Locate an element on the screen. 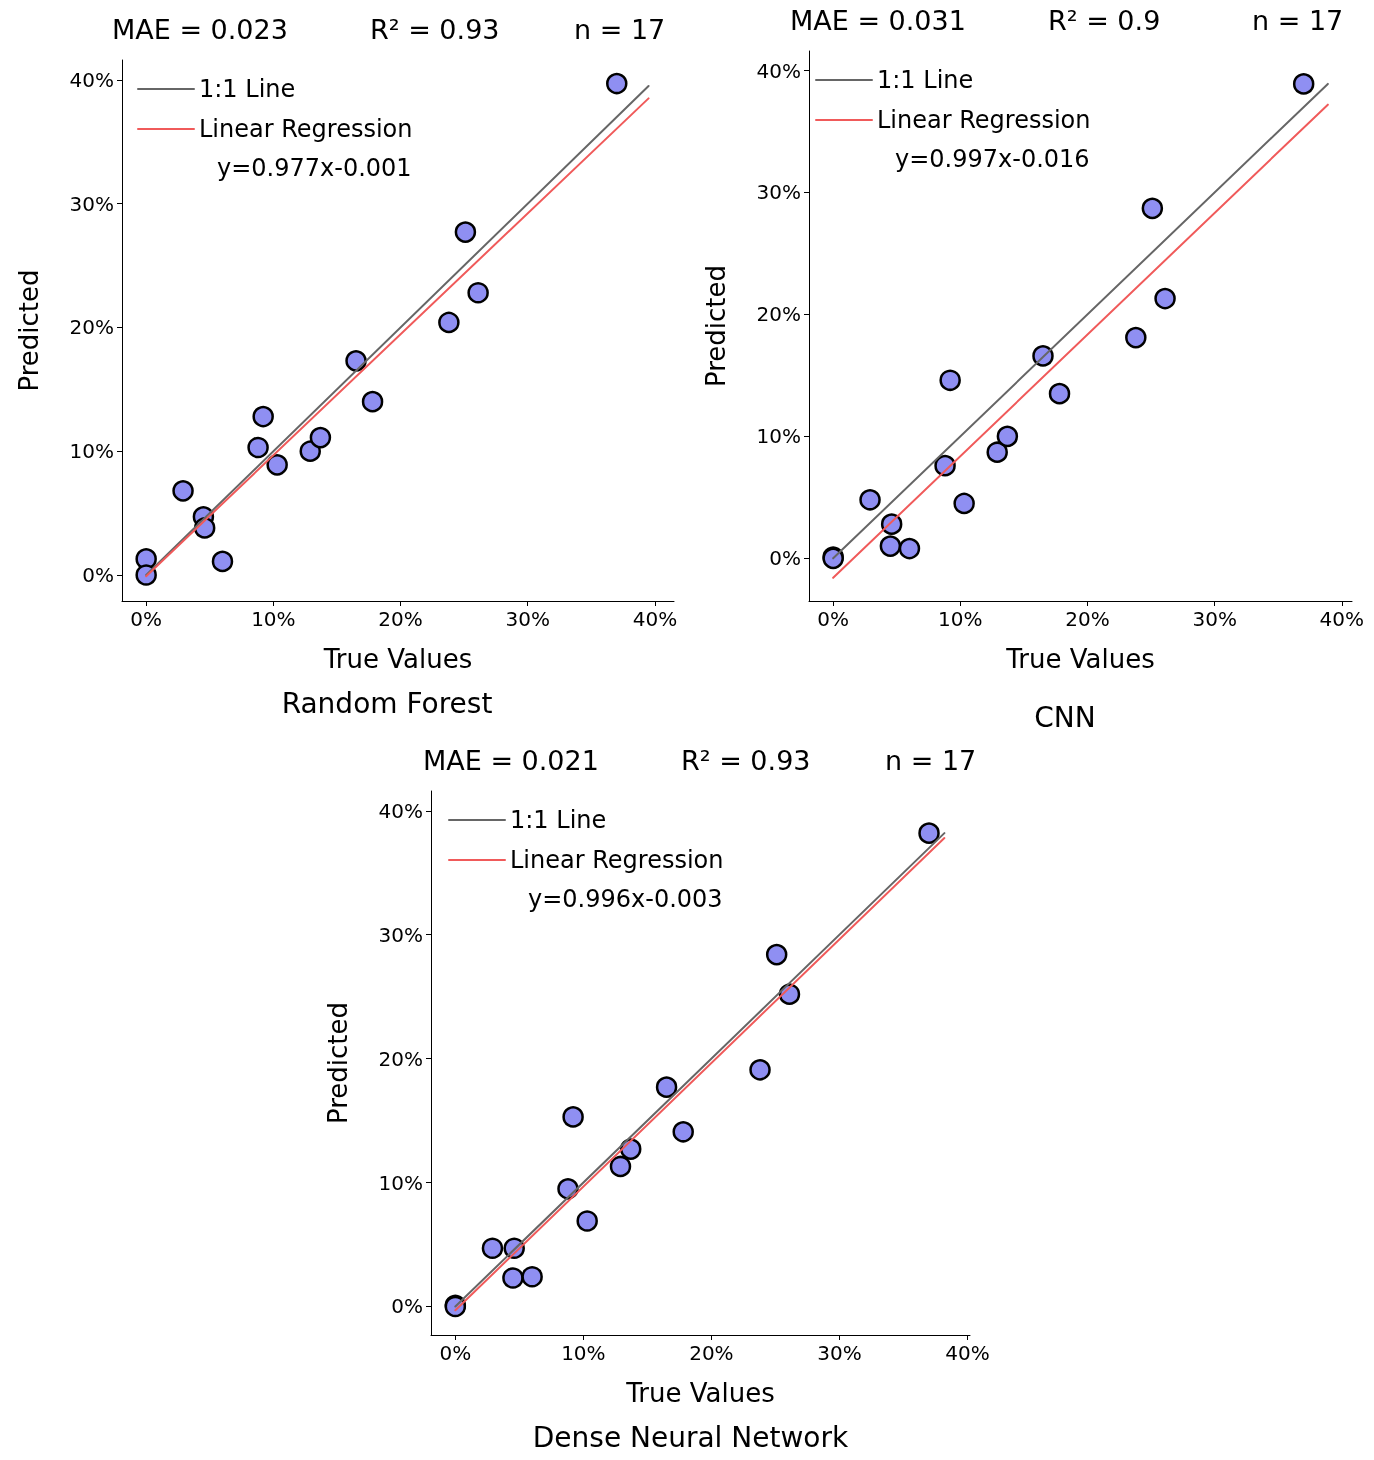 This screenshot has height=1460, width=1374. text: R² = 0.9 is located at coordinates (1104, 20).